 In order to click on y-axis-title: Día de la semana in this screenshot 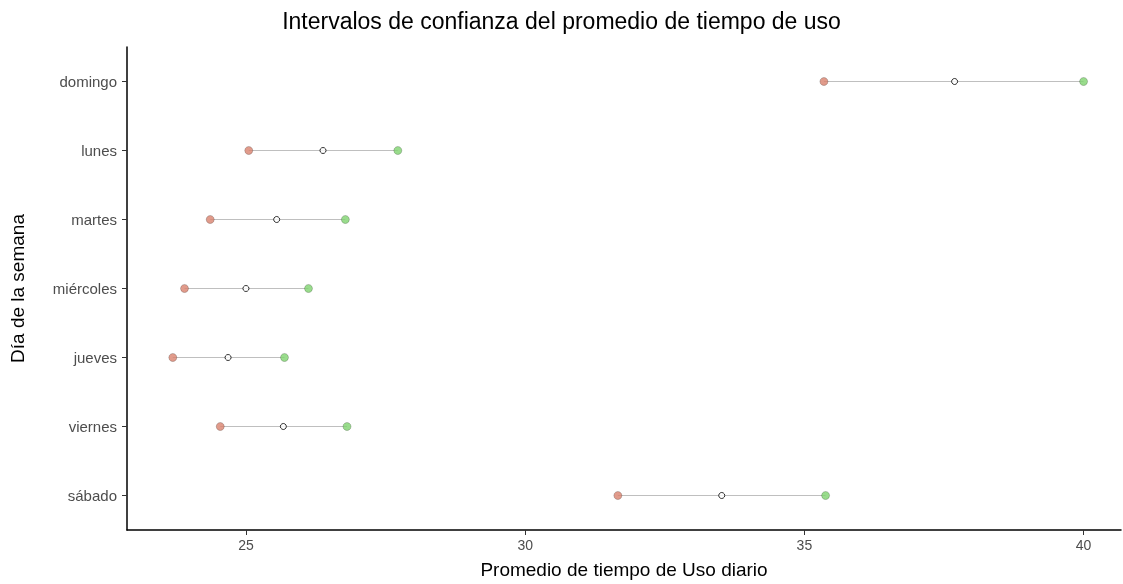, I will do `click(17, 288)`.